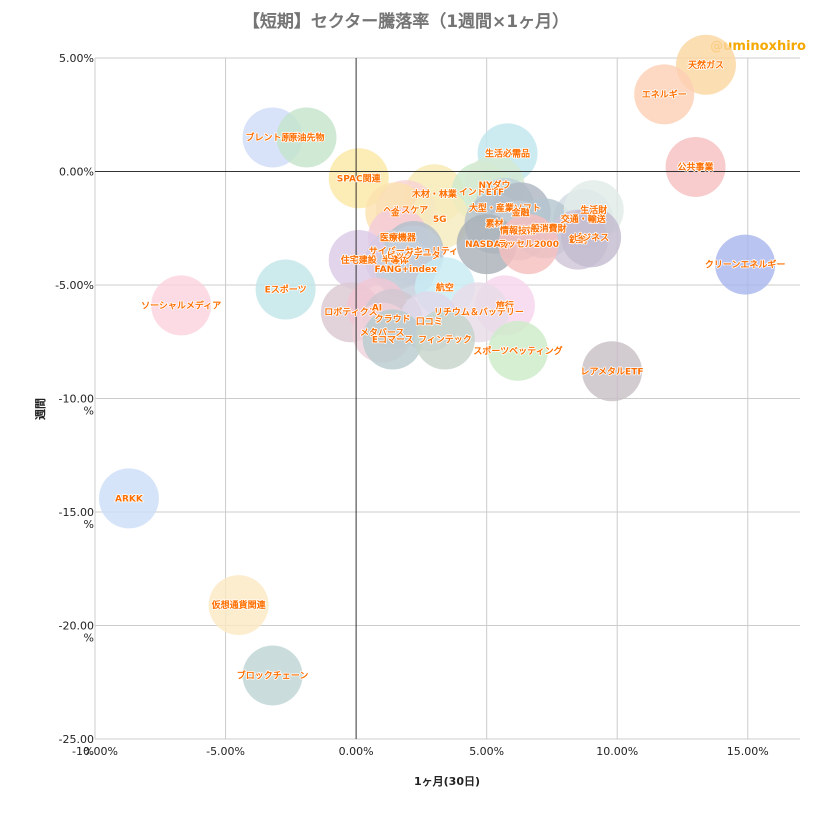 The width and height of the screenshot is (813, 827). I want to click on bubble-label: サイバーセキュリティ, so click(413, 251).